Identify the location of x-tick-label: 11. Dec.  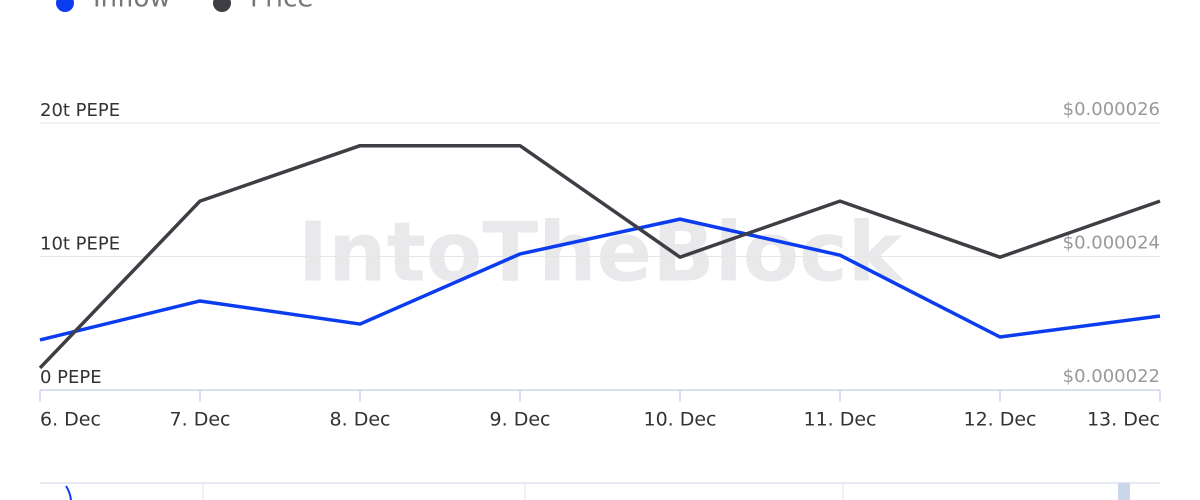
(839, 420).